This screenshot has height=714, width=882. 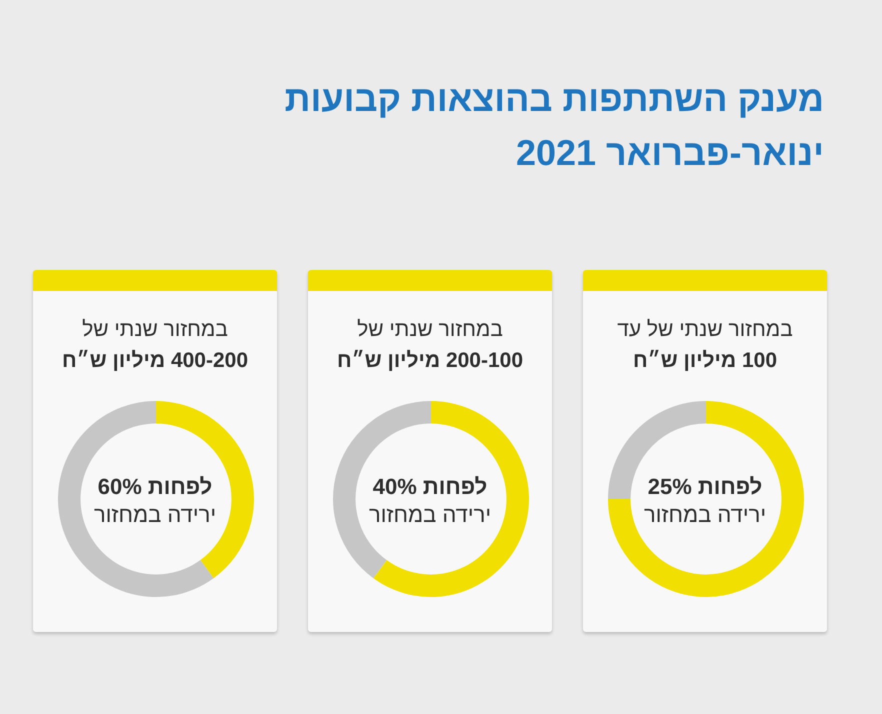 I want to click on chart-subtitle: 400-200 מיליון ש״ח, so click(x=155, y=361).